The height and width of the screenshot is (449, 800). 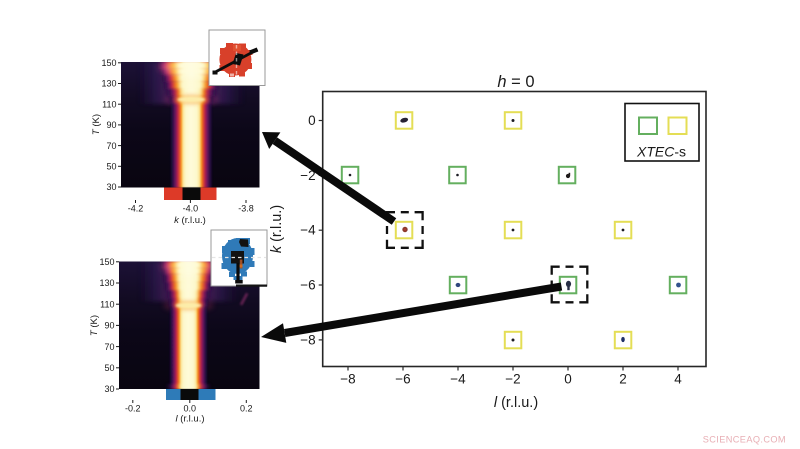 I want to click on svg-text: -0.2, so click(x=133, y=409).